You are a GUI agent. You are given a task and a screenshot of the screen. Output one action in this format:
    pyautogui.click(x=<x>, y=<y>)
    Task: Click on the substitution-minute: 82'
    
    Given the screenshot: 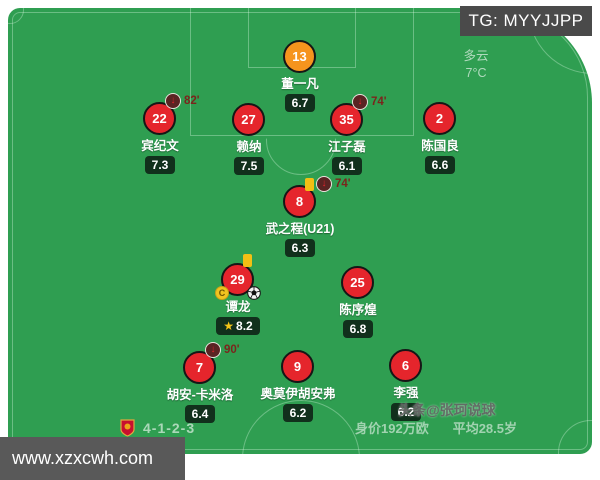 What is the action you would take?
    pyautogui.click(x=192, y=101)
    